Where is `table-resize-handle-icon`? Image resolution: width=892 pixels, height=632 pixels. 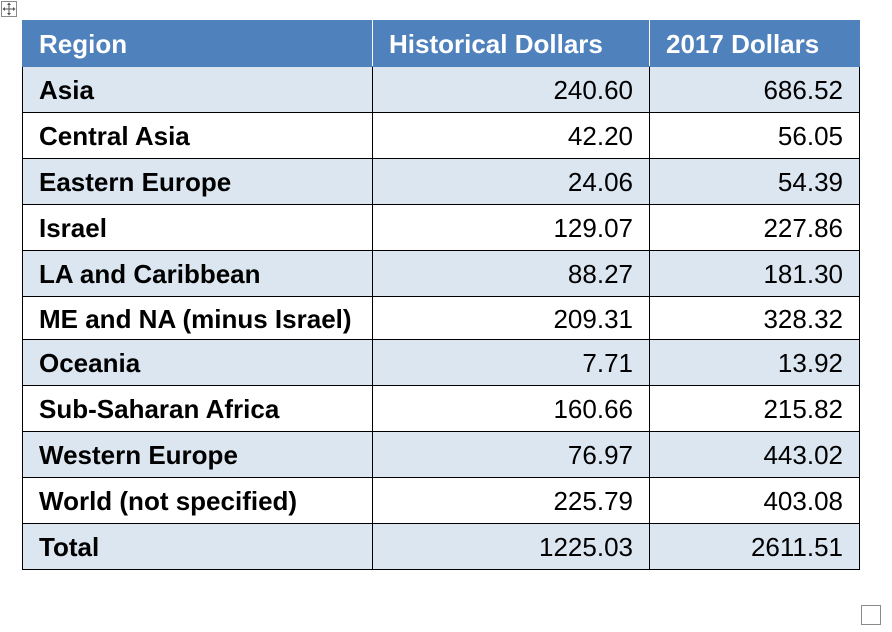
table-resize-handle-icon is located at coordinates (871, 615).